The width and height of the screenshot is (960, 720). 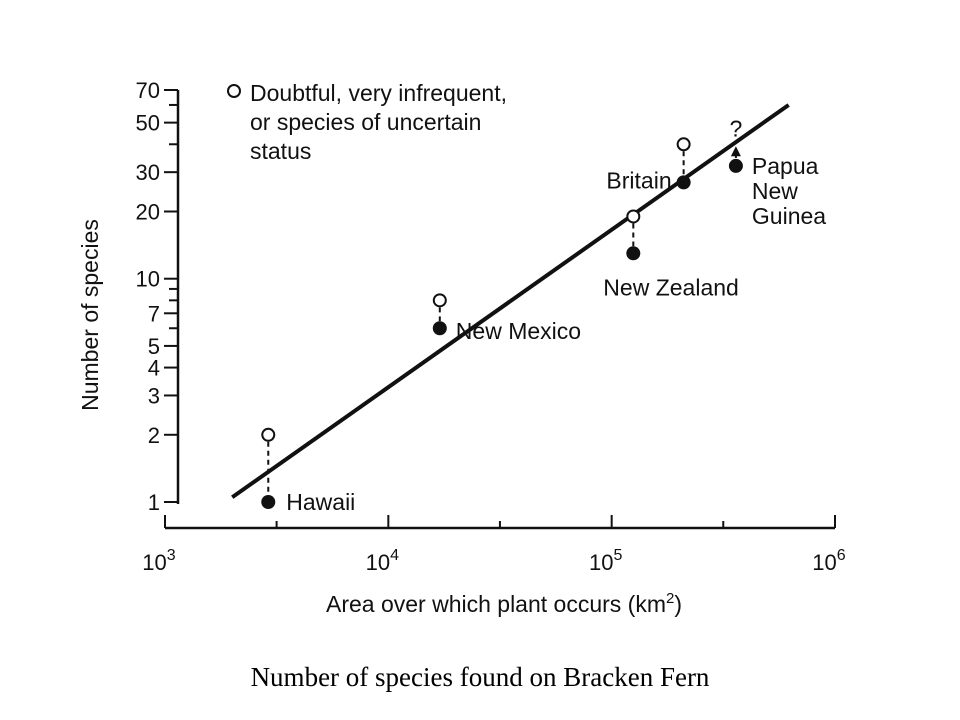 What do you see at coordinates (638, 180) in the screenshot?
I see `point-label: Britain` at bounding box center [638, 180].